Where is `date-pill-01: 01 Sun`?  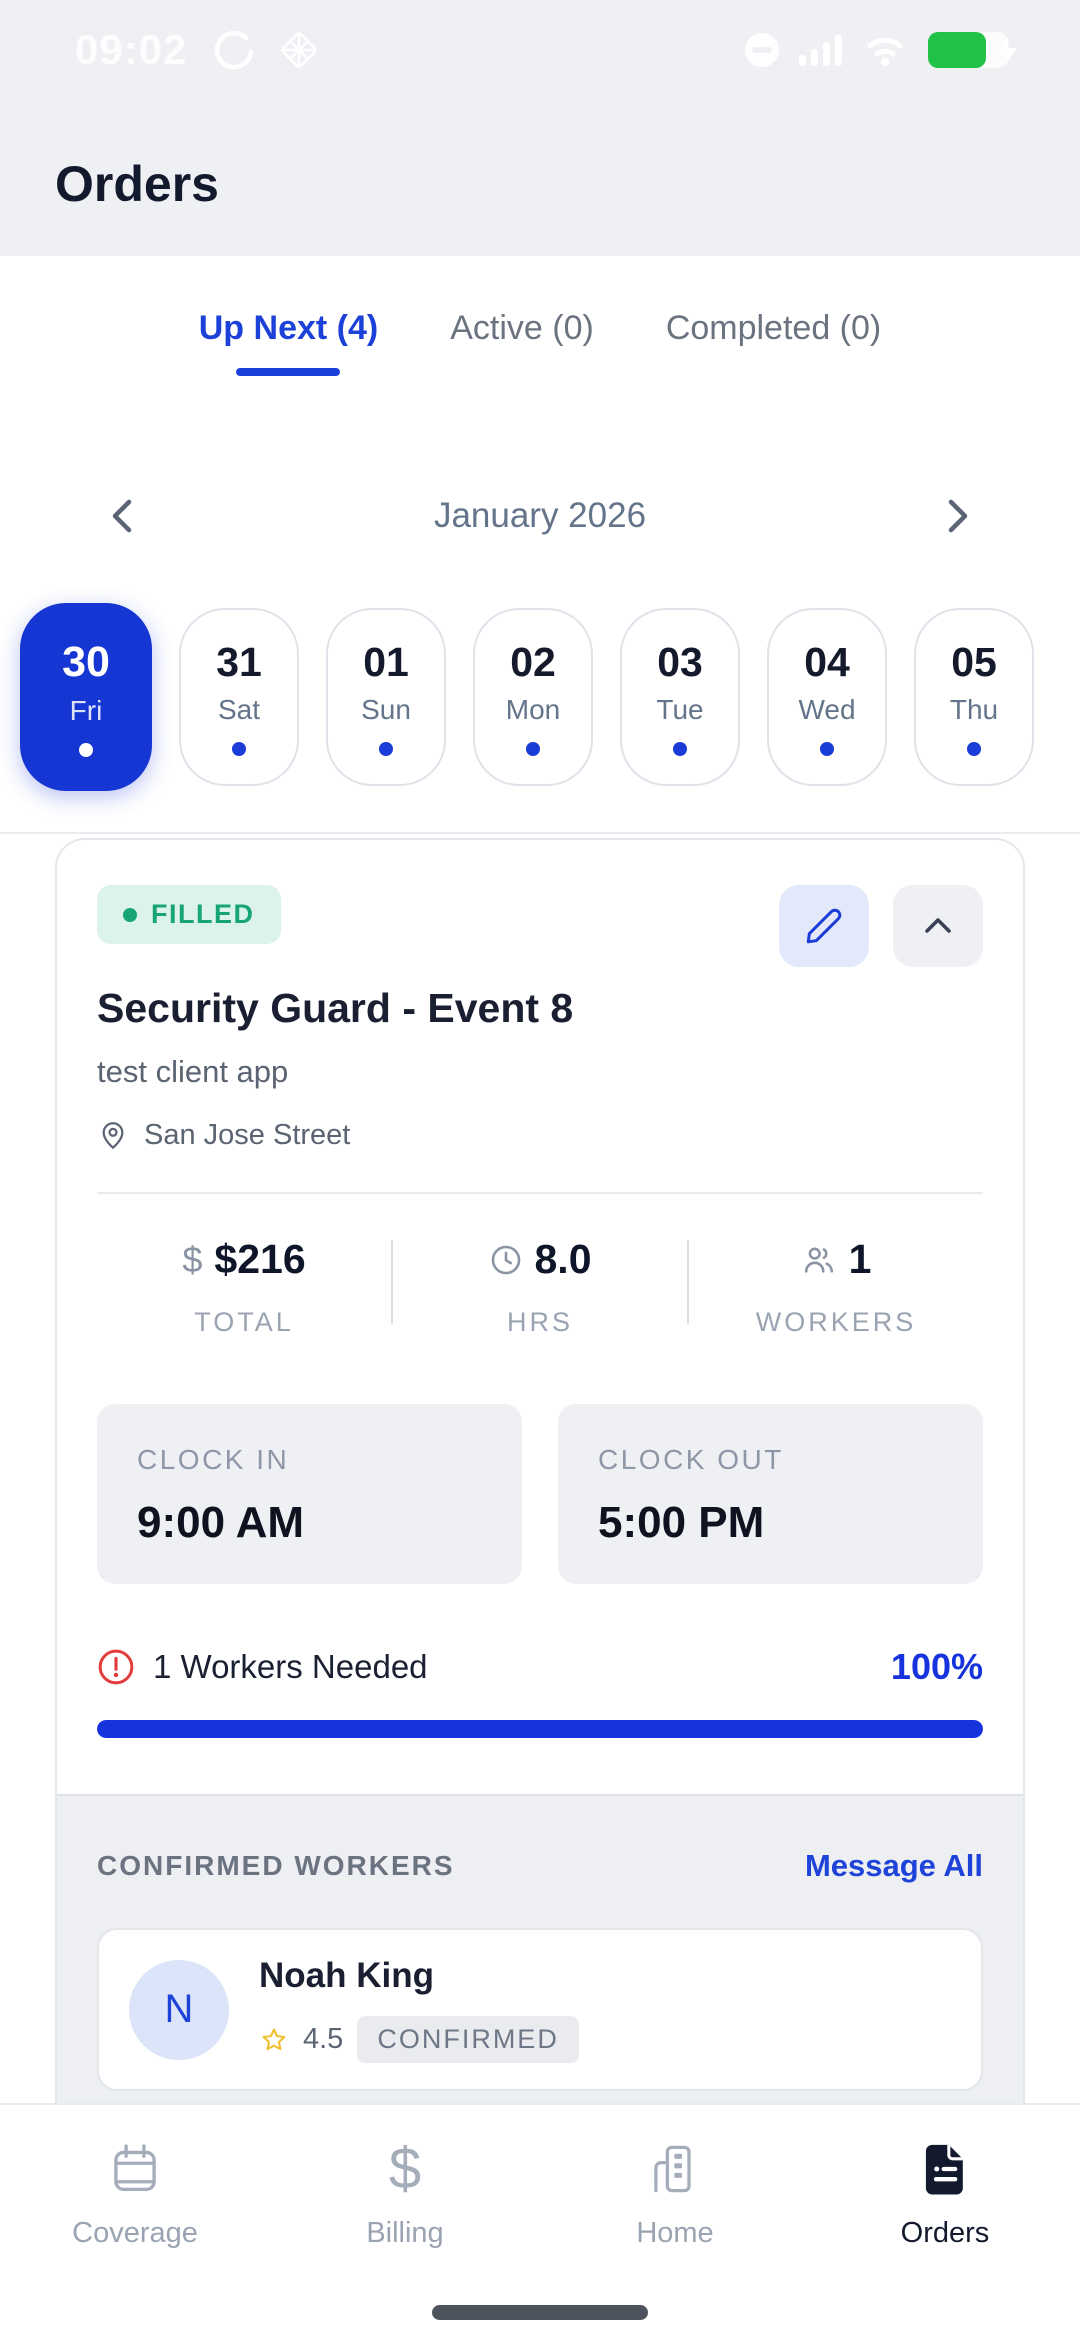
date-pill-01: 01 Sun is located at coordinates (386, 697).